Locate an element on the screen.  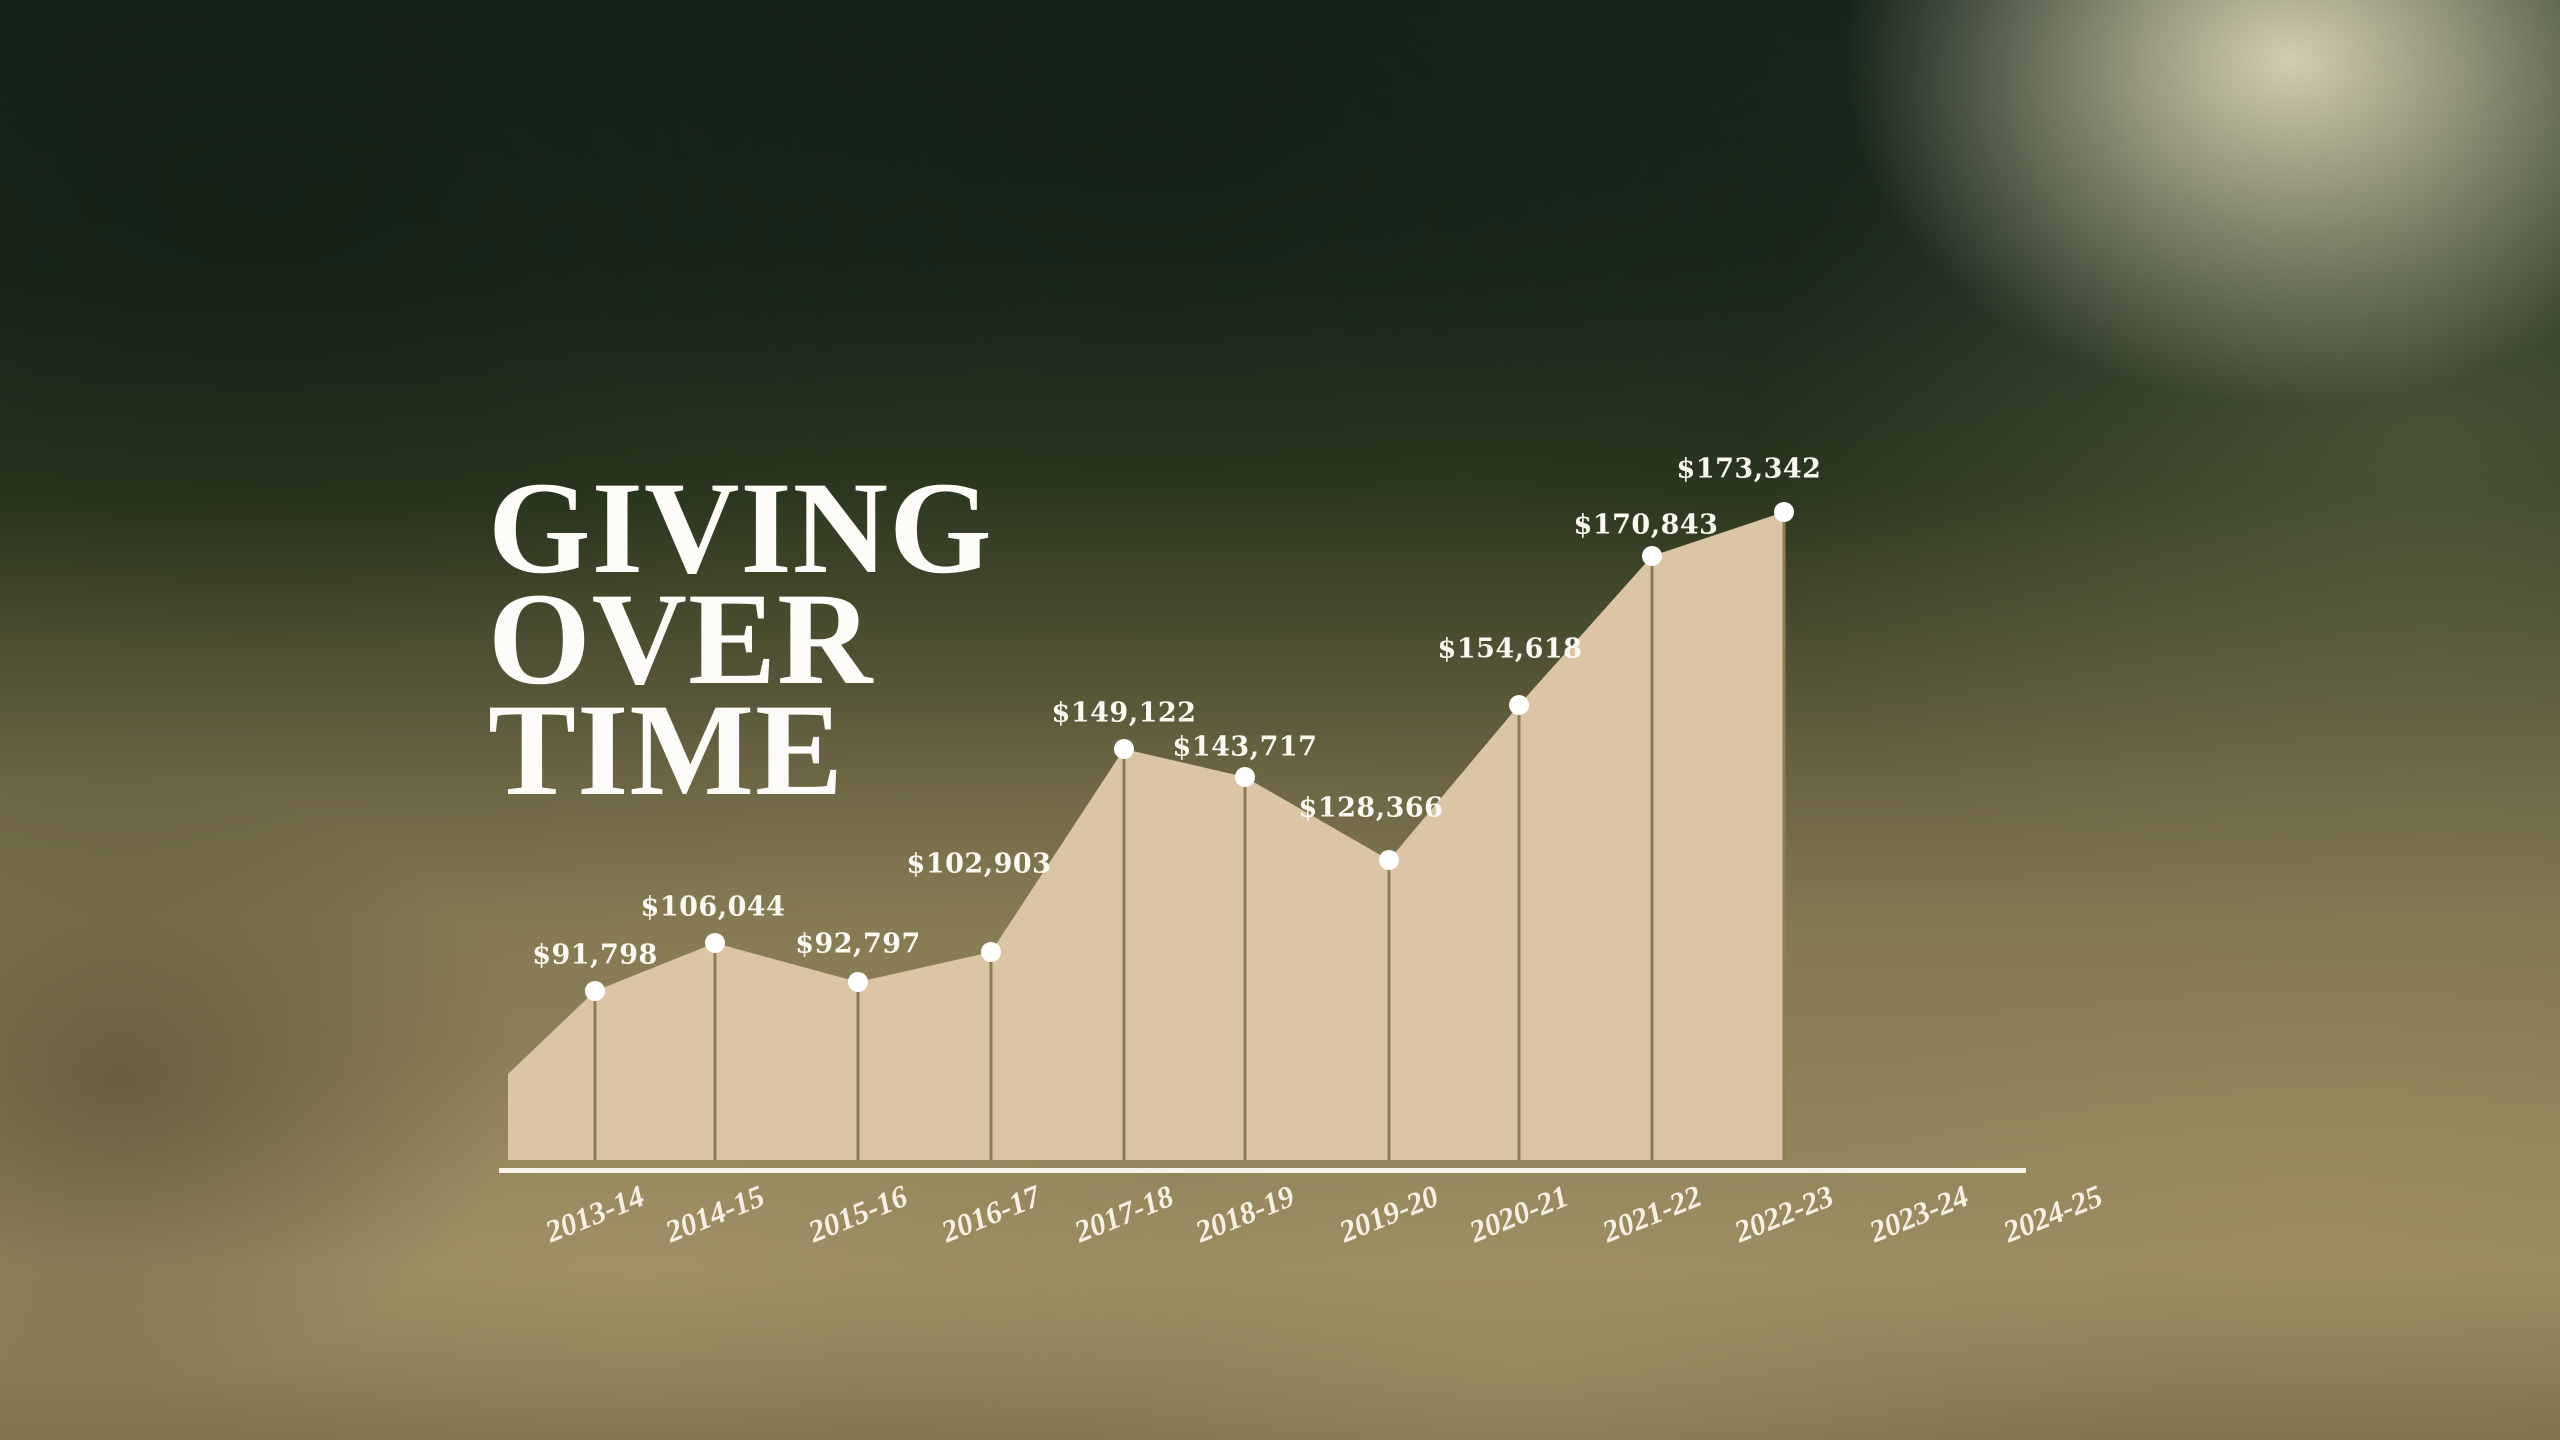
title-line-2: OVER is located at coordinates (681, 638).